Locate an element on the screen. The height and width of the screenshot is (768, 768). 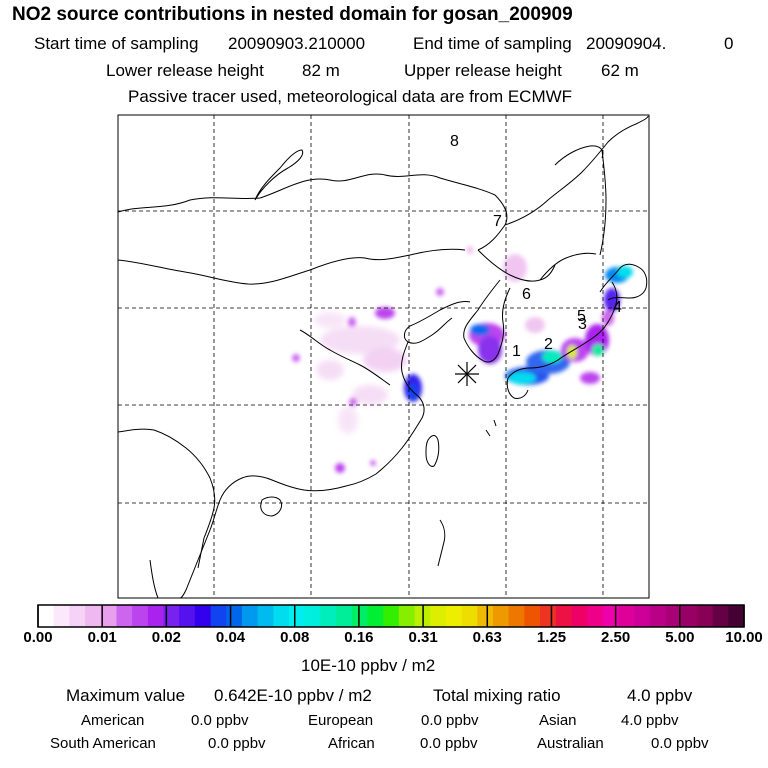
colorbar is located at coordinates (391, 616).